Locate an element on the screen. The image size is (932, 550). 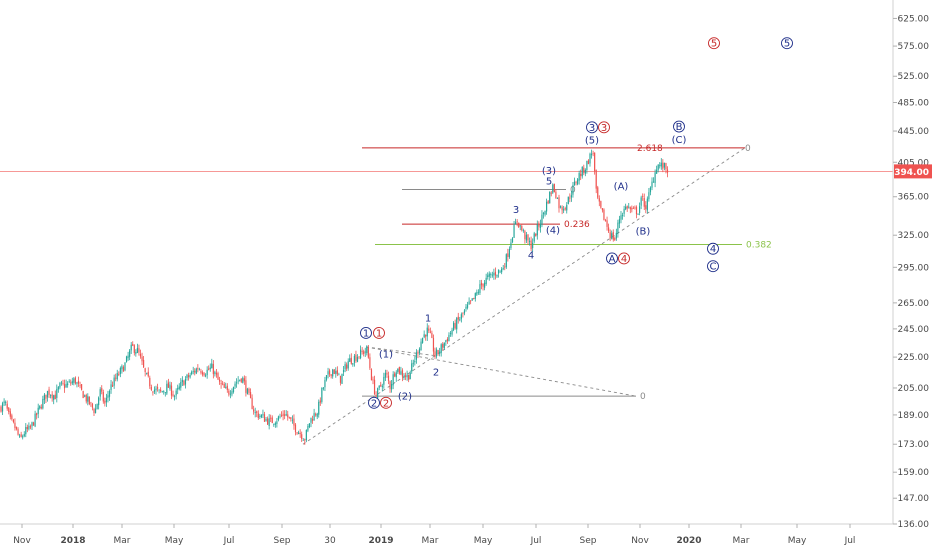
wave-label: B is located at coordinates (679, 127).